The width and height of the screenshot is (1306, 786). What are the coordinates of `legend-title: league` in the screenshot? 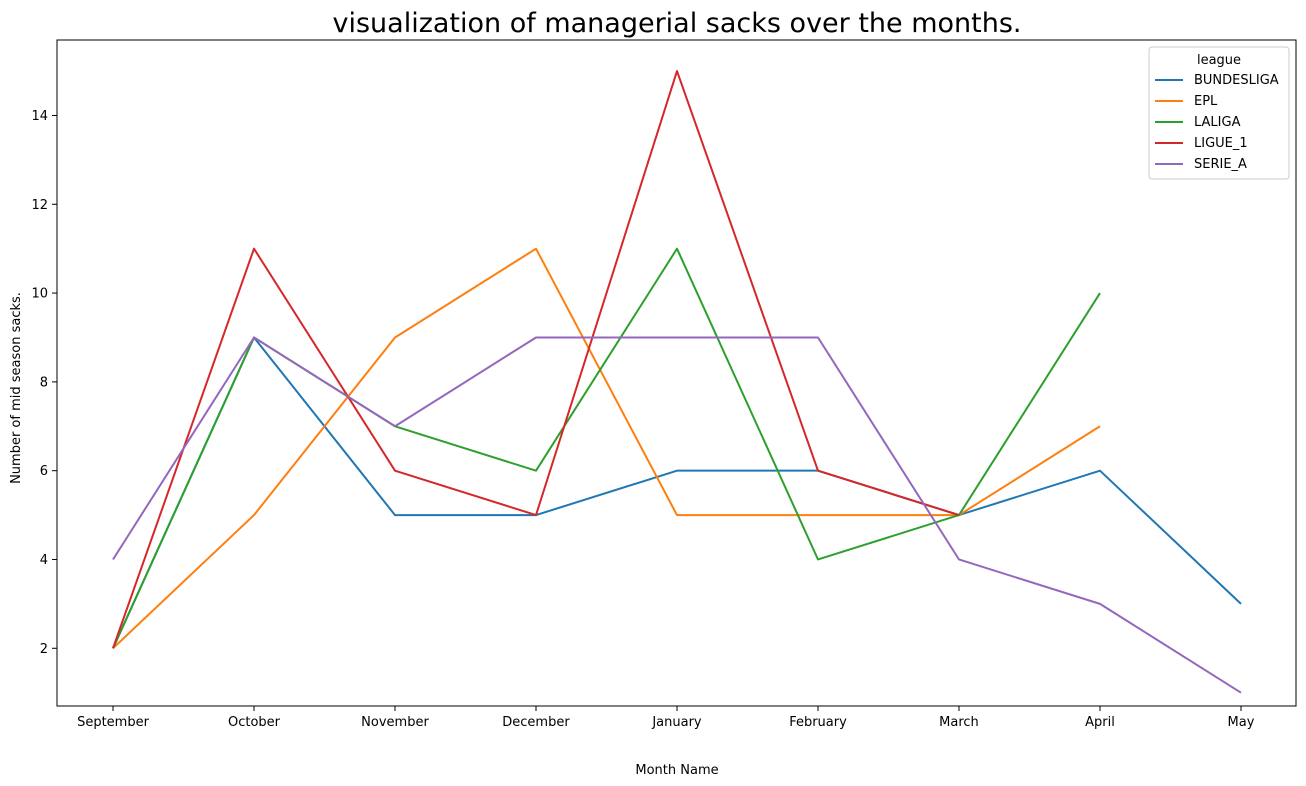 It's located at (1219, 60).